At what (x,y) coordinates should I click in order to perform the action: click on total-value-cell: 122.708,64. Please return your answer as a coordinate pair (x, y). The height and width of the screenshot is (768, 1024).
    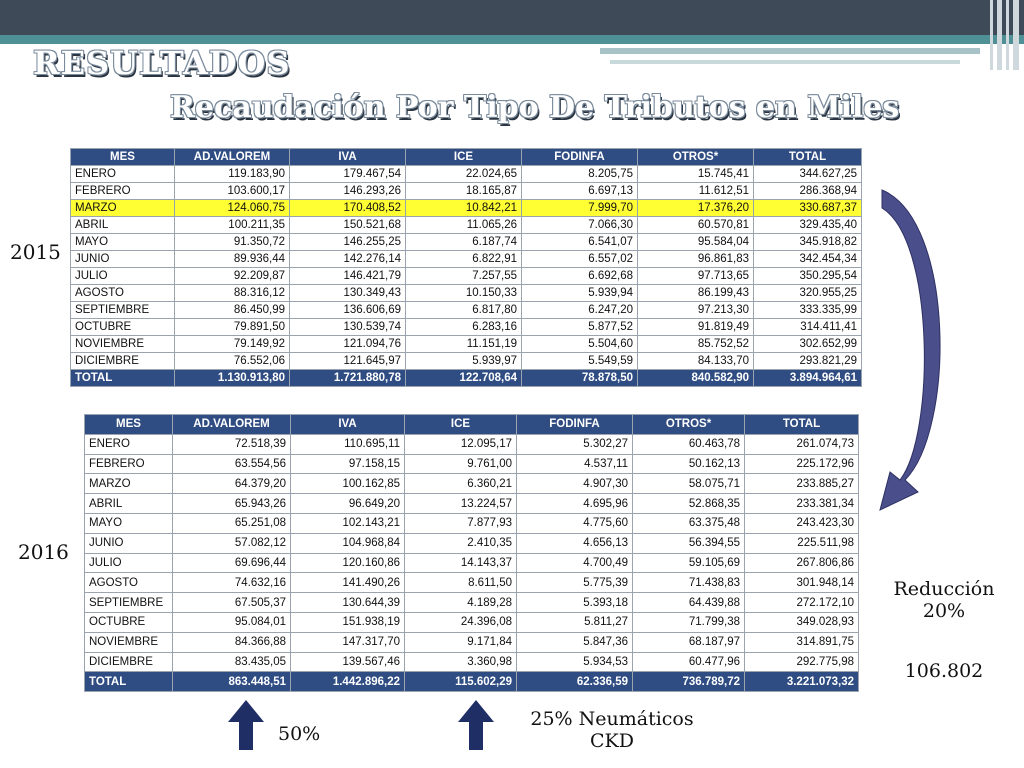
    Looking at the image, I should click on (463, 378).